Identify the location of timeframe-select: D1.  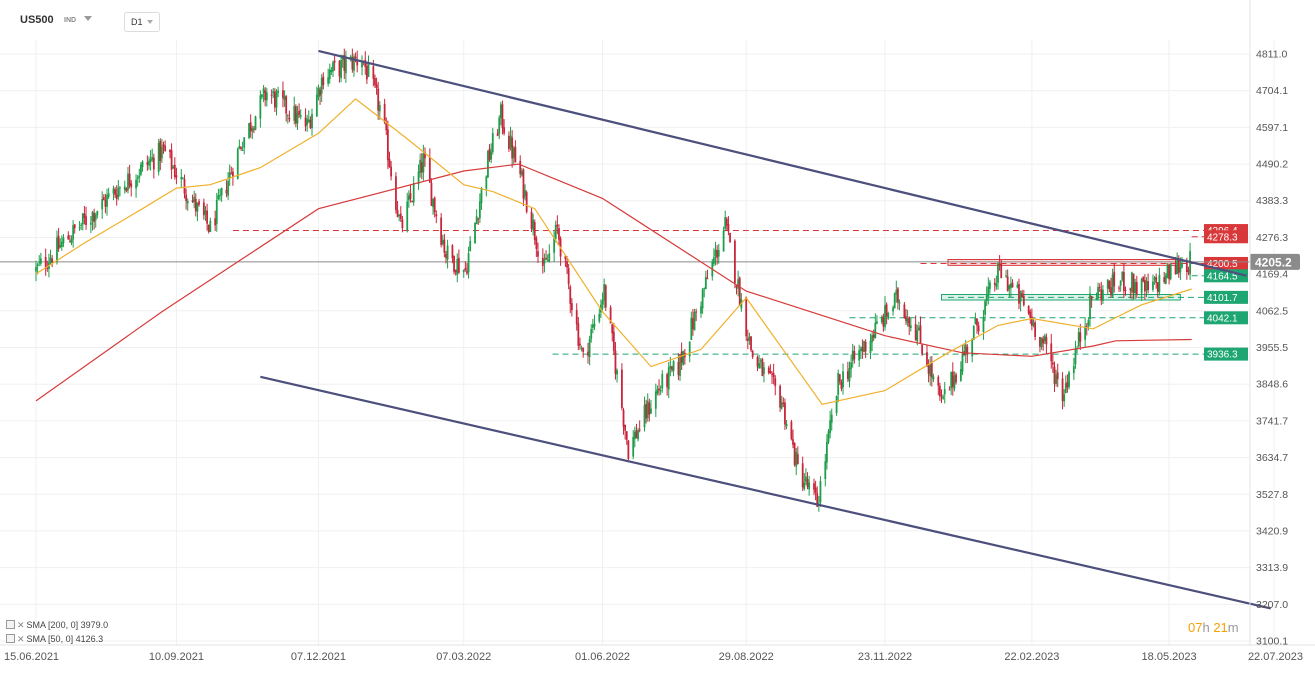
(142, 22).